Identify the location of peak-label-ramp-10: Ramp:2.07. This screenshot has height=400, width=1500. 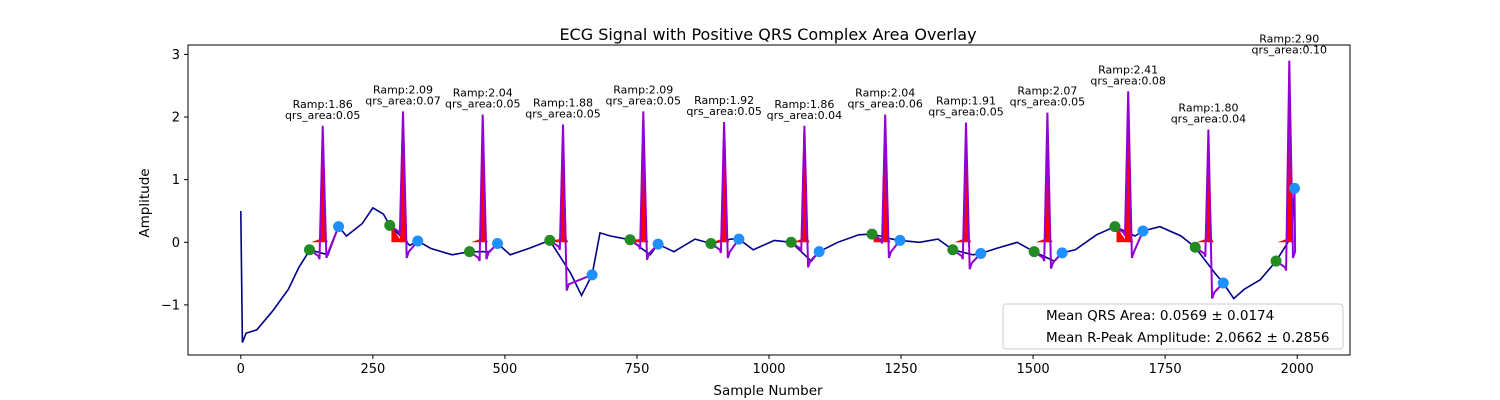
(1047, 91).